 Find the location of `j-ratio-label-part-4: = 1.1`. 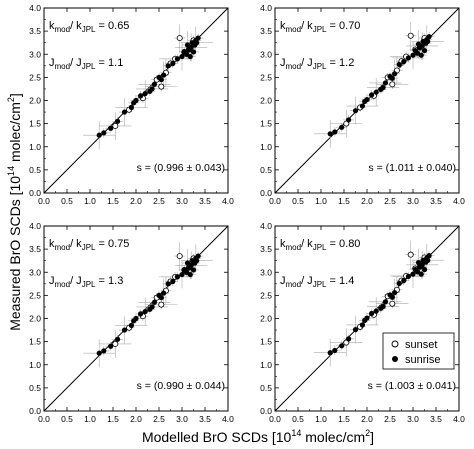

j-ratio-label-part-4: = 1.1 is located at coordinates (109, 63).